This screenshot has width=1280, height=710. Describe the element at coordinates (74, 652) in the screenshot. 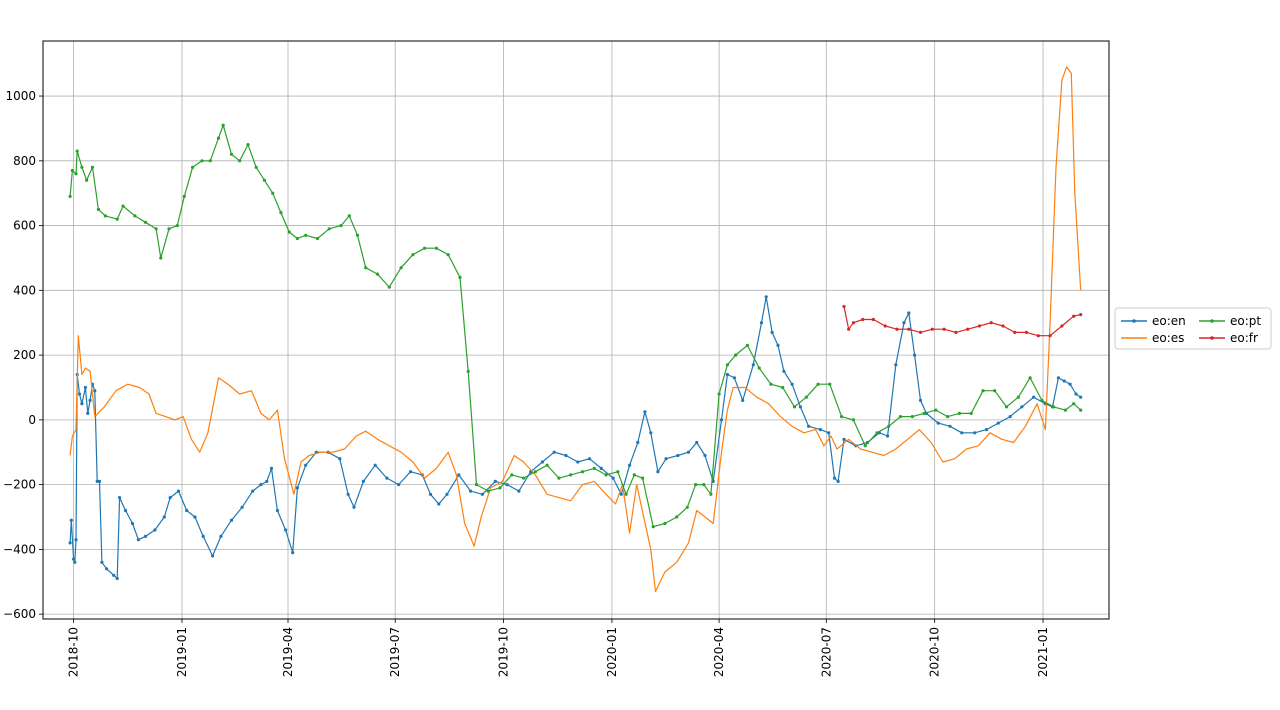

I see `x-tick-label: 2018-10` at that location.